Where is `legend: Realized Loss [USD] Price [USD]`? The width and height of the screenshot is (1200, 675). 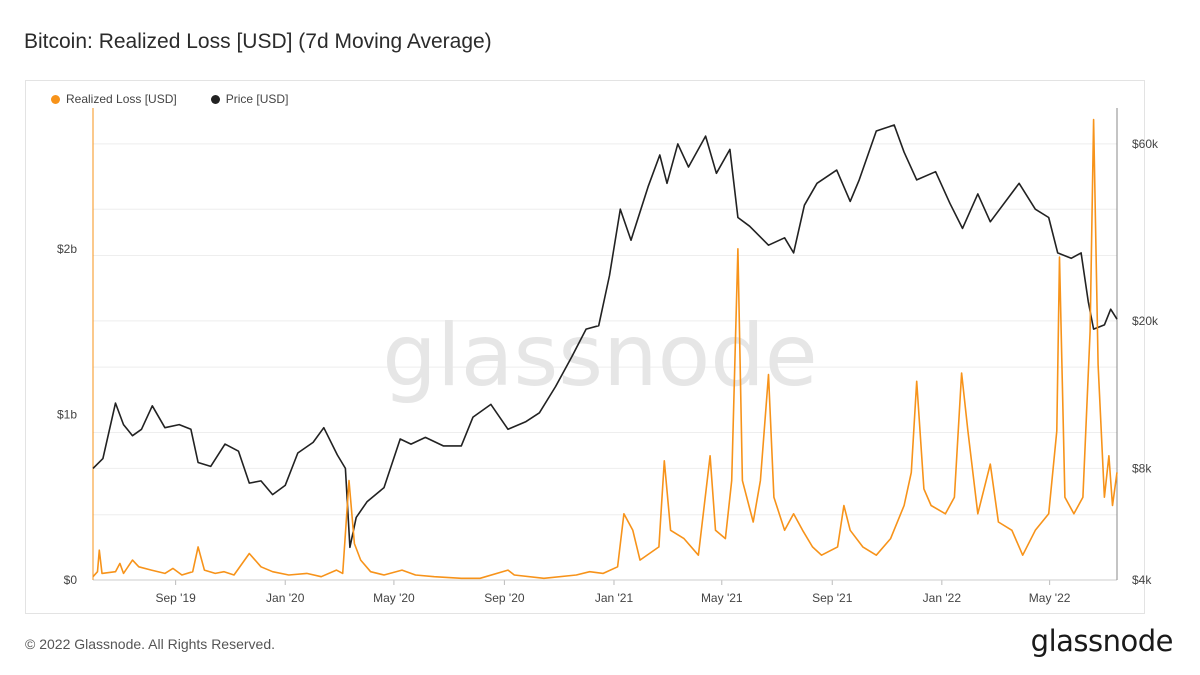 legend: Realized Loss [USD] Price [USD] is located at coordinates (169, 99).